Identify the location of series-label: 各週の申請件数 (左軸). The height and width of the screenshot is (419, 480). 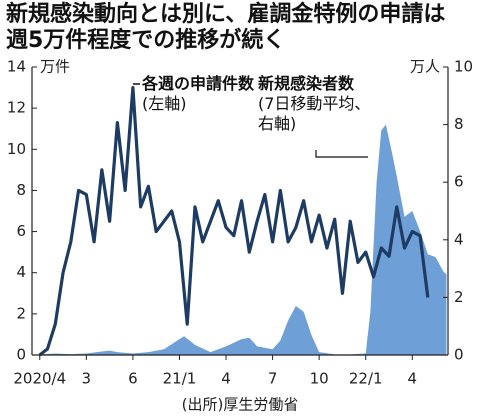
(198, 94).